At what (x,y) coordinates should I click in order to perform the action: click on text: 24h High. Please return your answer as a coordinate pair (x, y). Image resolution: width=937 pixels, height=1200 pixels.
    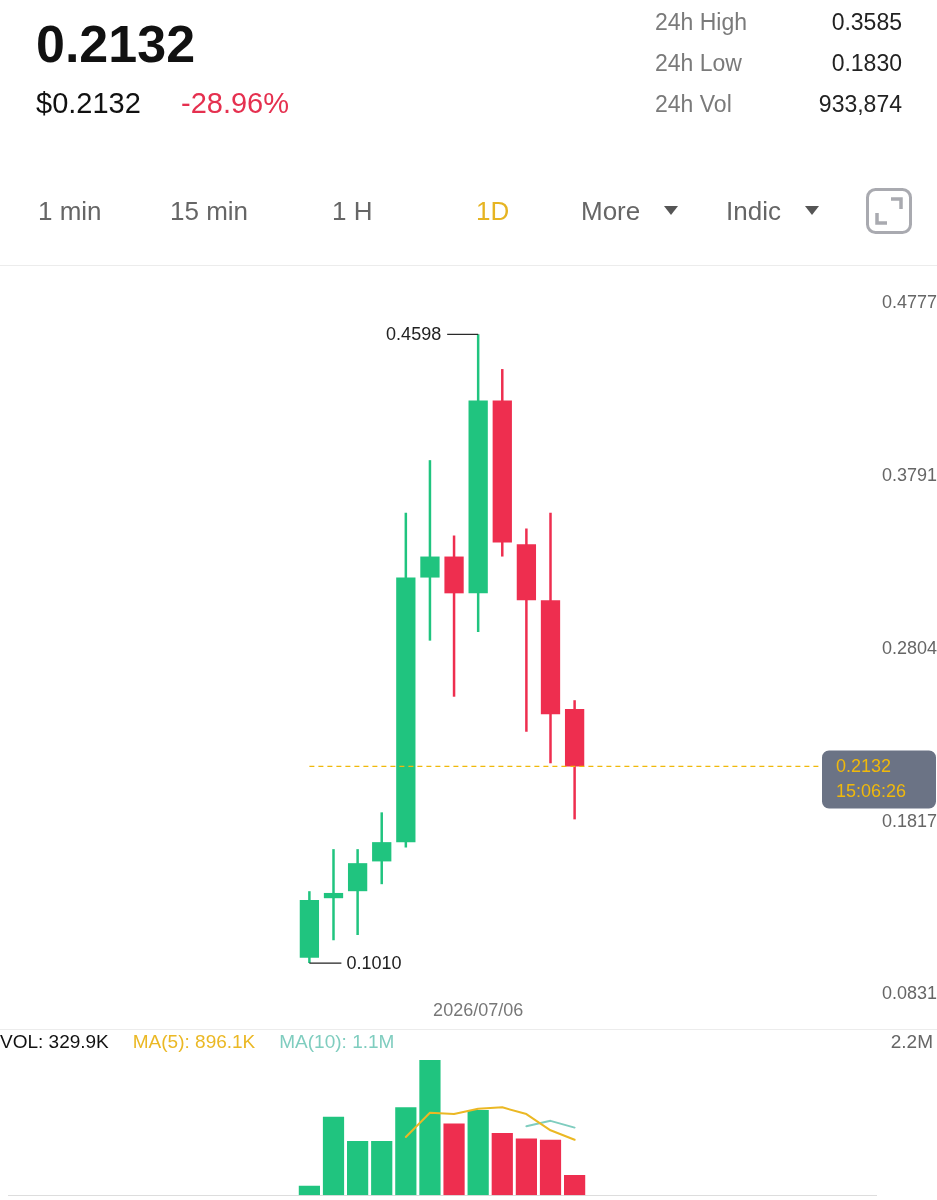
    Looking at the image, I should click on (701, 22).